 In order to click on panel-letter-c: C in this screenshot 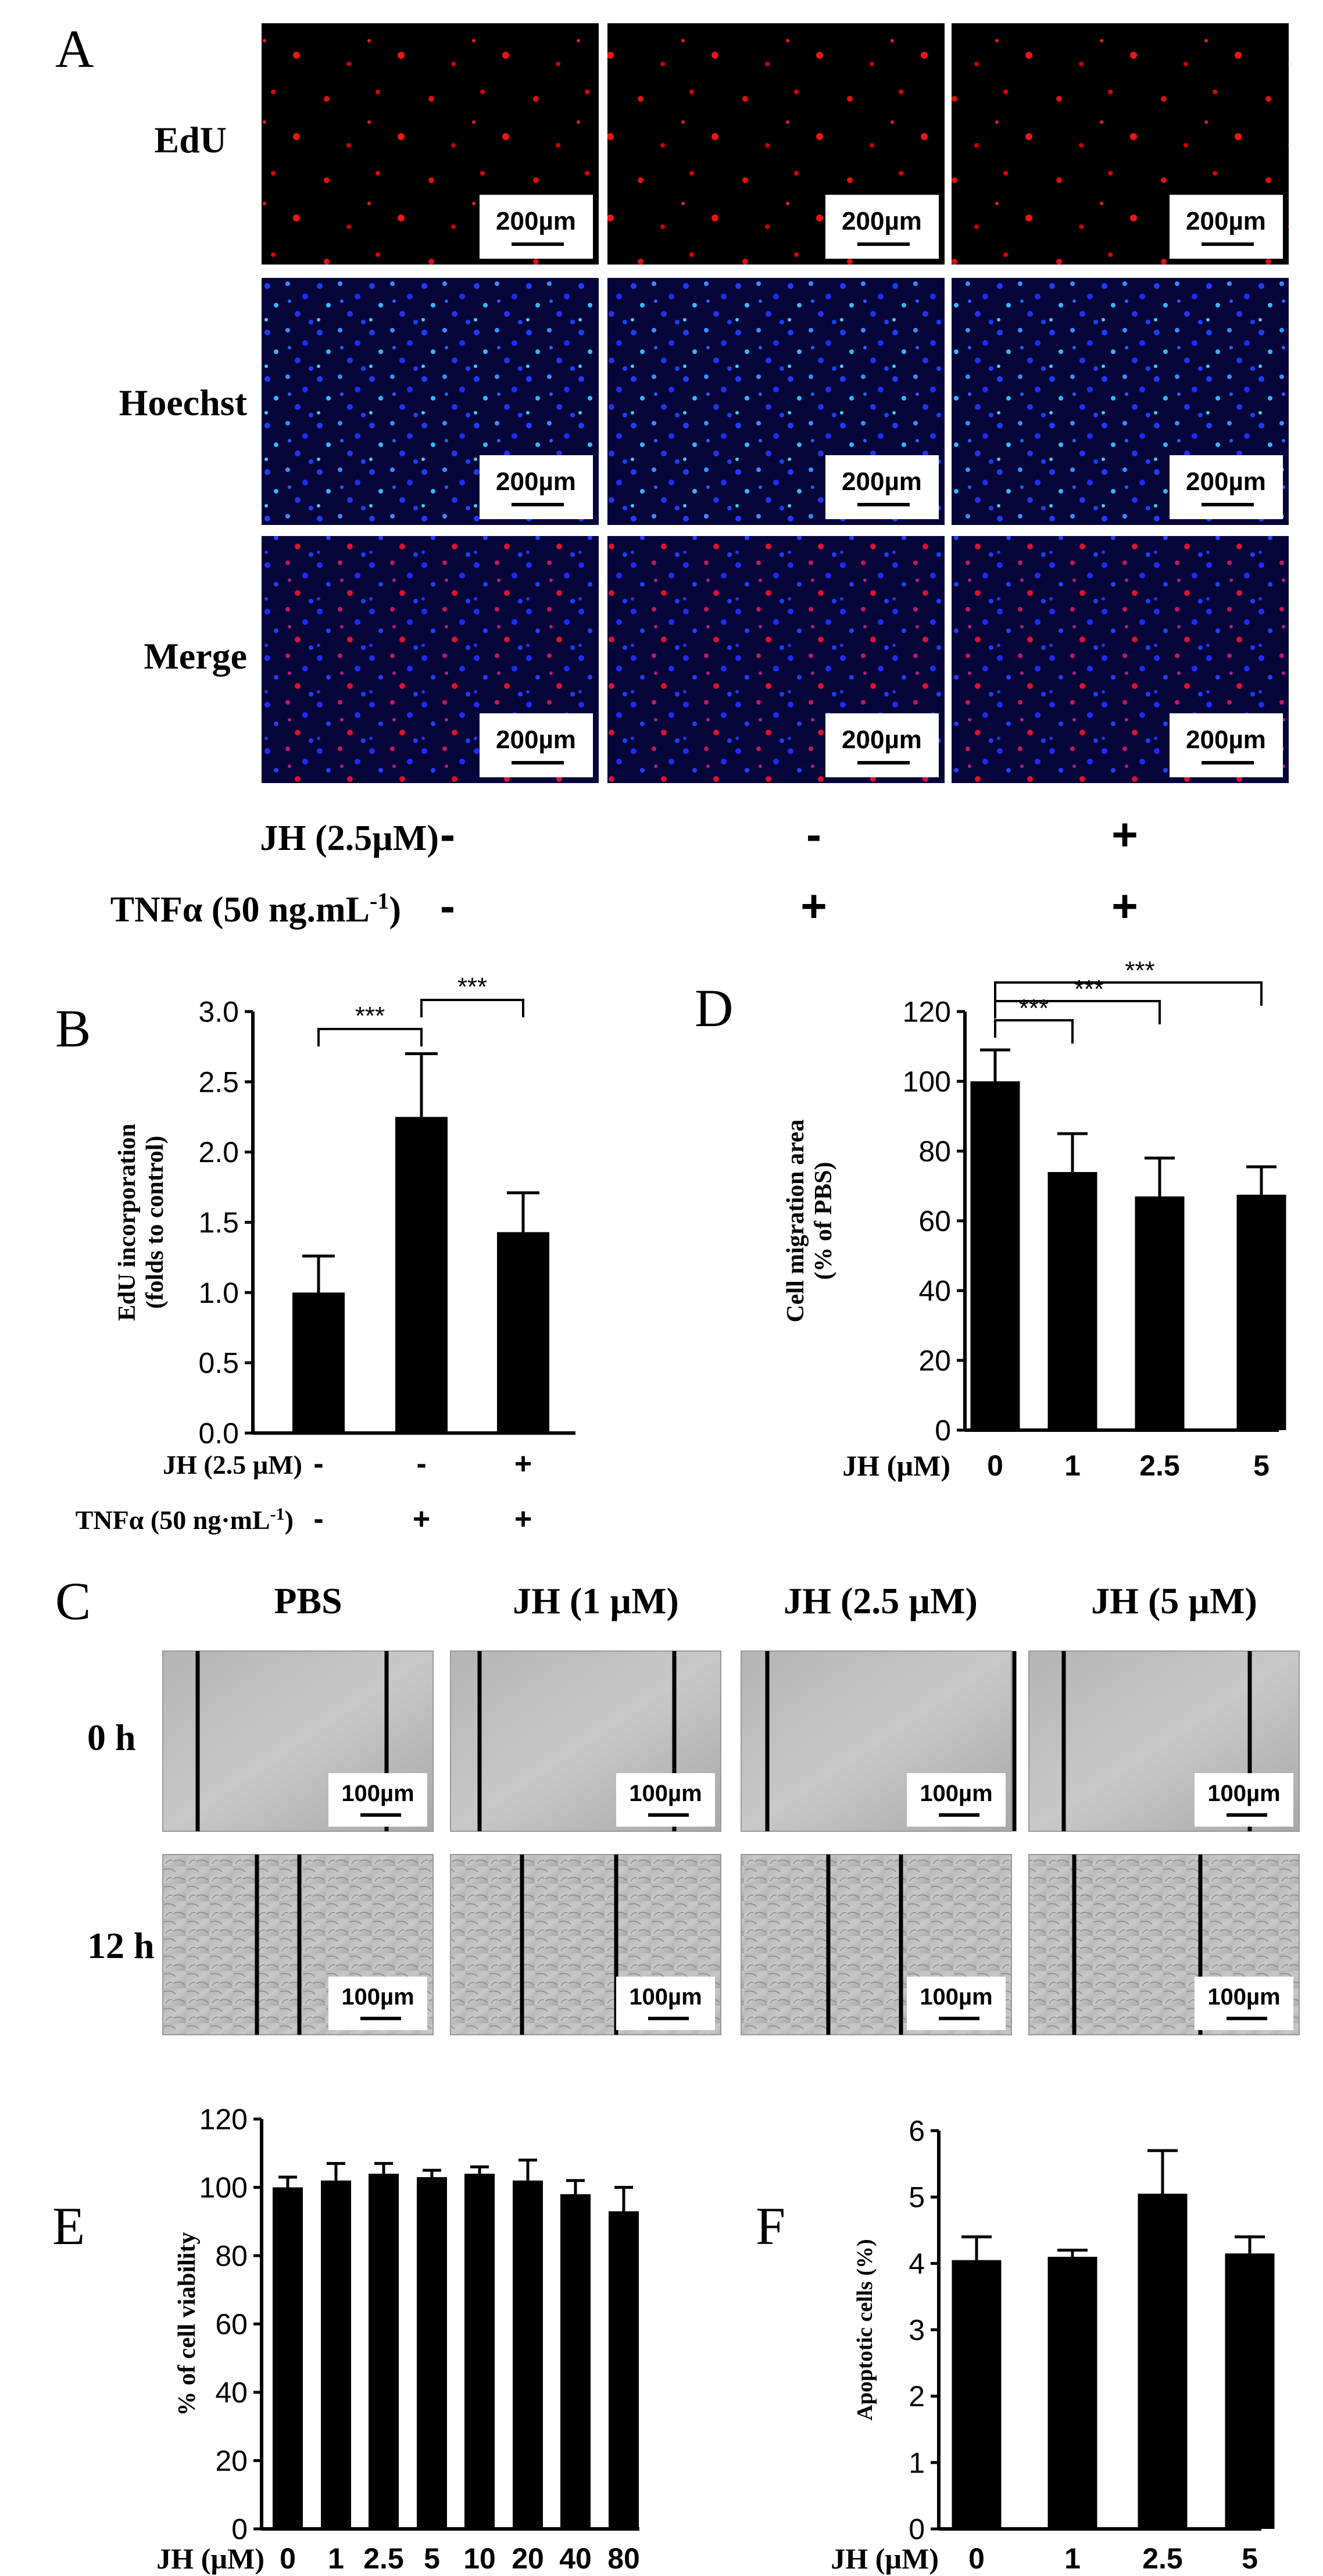, I will do `click(73, 1601)`.